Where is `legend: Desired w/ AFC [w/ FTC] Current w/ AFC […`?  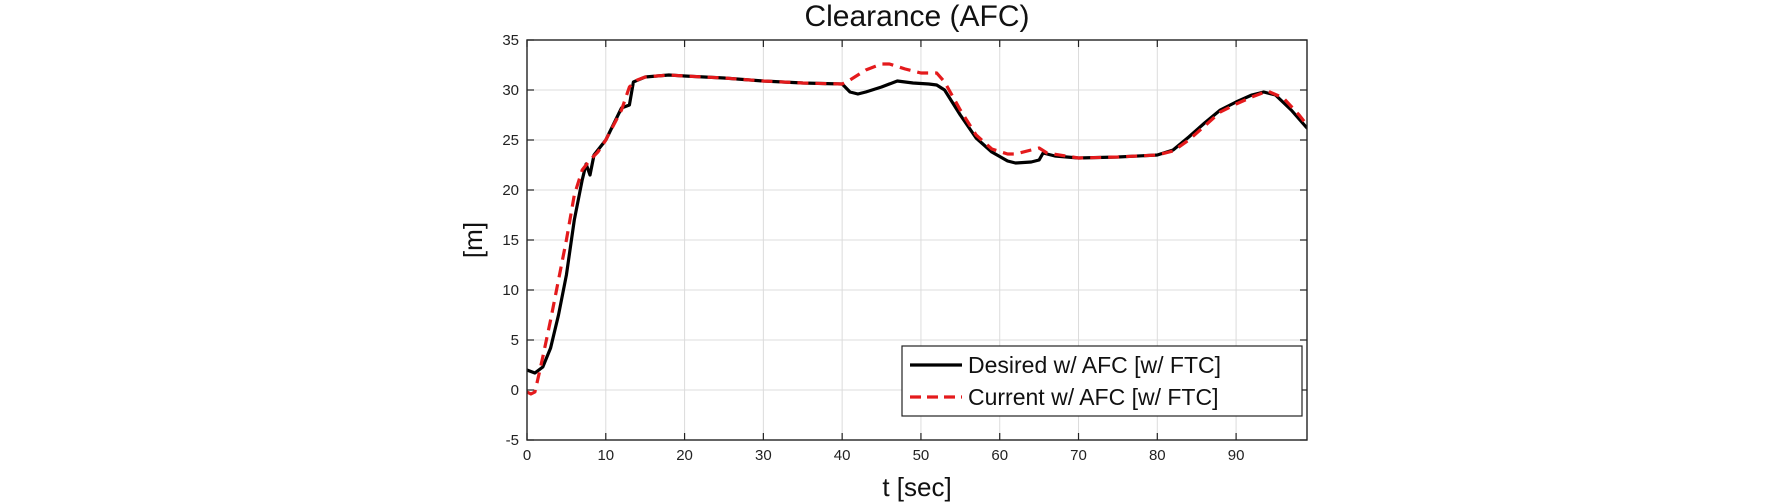 legend: Desired w/ AFC [w/ FTC] Current w/ AFC [… is located at coordinates (1102, 381).